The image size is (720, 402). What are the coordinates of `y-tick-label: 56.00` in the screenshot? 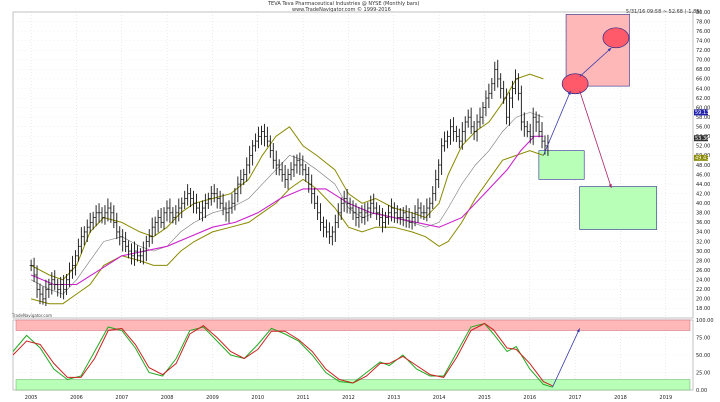 It's located at (703, 128).